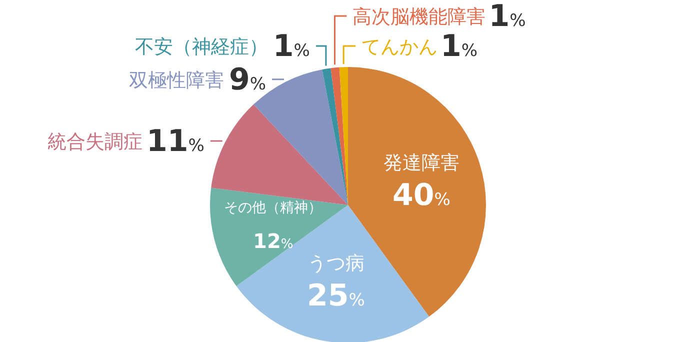 This screenshot has width=680, height=342. Describe the element at coordinates (421, 196) in the screenshot. I see `data-label: 40%` at that location.